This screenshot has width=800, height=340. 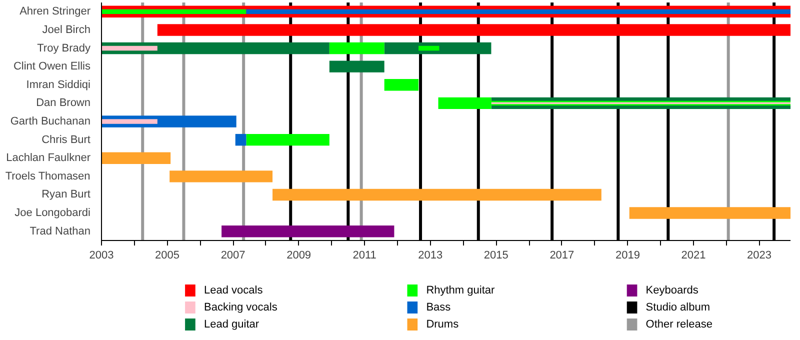 What do you see at coordinates (64, 48) in the screenshot?
I see `y-tick-label: Troy Brady` at bounding box center [64, 48].